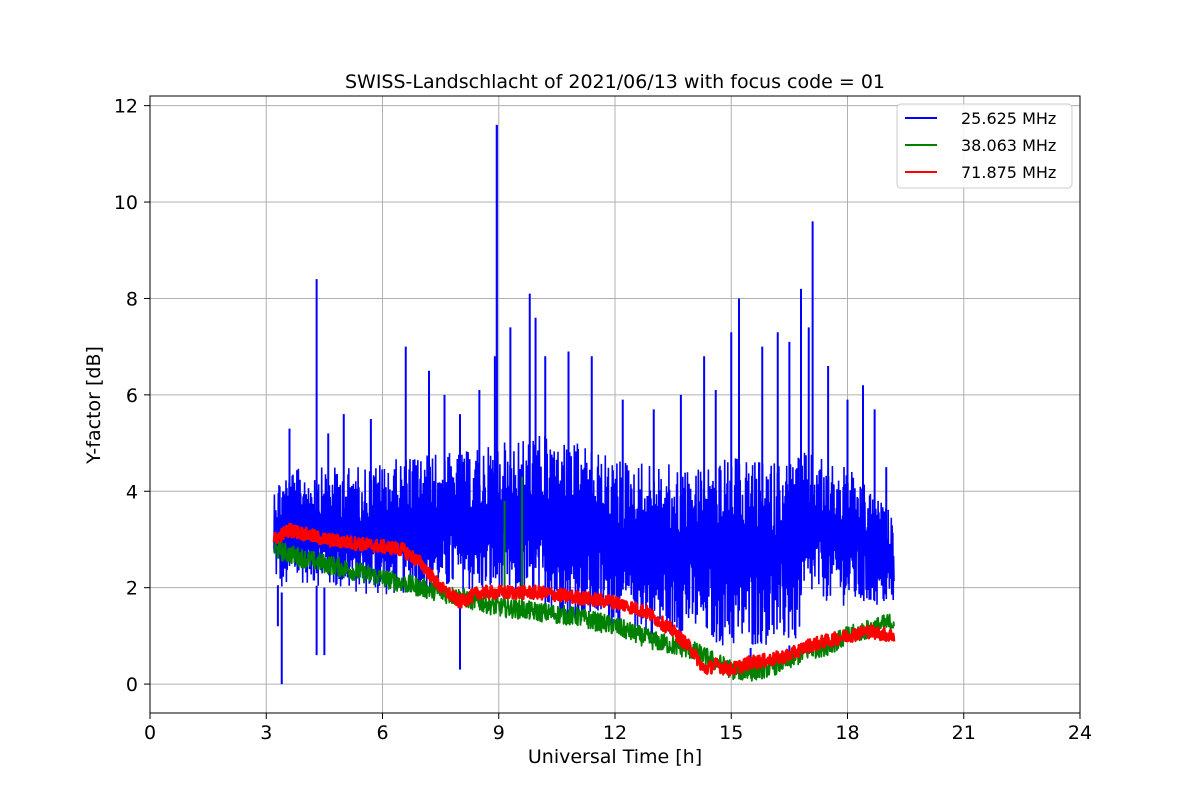 The image size is (1200, 800). I want to click on y-tick-label: 2, so click(132, 589).